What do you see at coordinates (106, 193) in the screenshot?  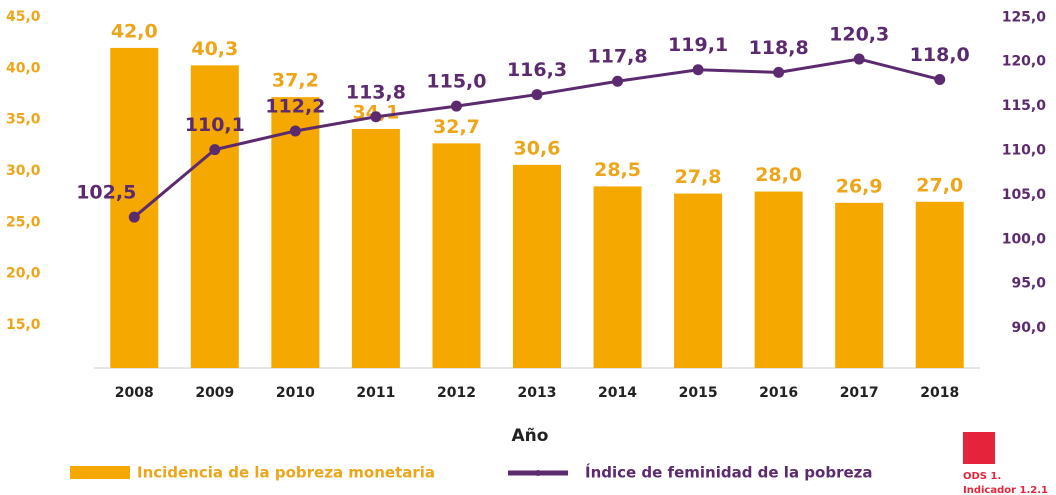 I see `line-value-label: 102,5` at bounding box center [106, 193].